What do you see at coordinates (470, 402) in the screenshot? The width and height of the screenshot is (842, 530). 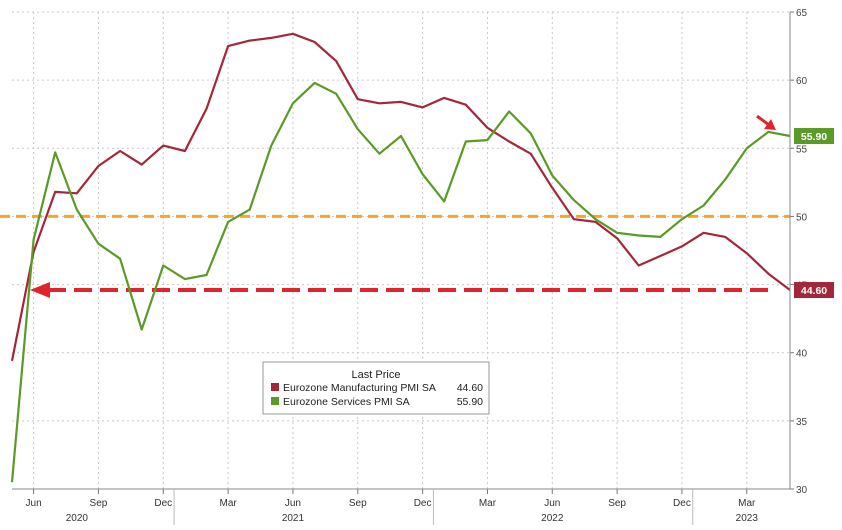 I see `legend-value-services: 55.90` at bounding box center [470, 402].